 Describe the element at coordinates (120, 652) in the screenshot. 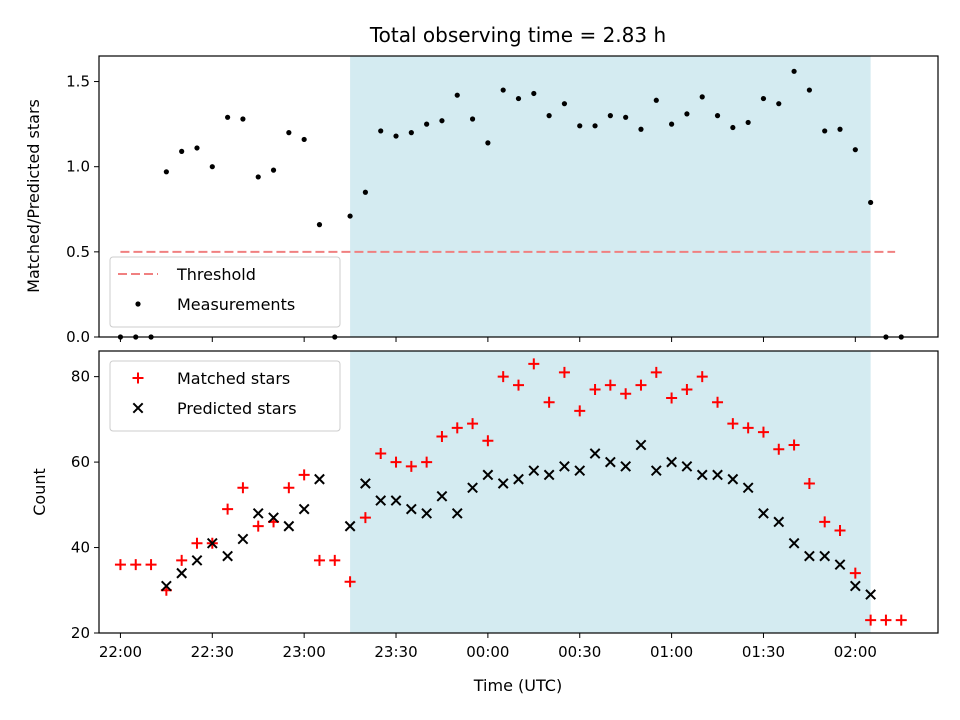

I see `x-tick-label: 22:00` at that location.